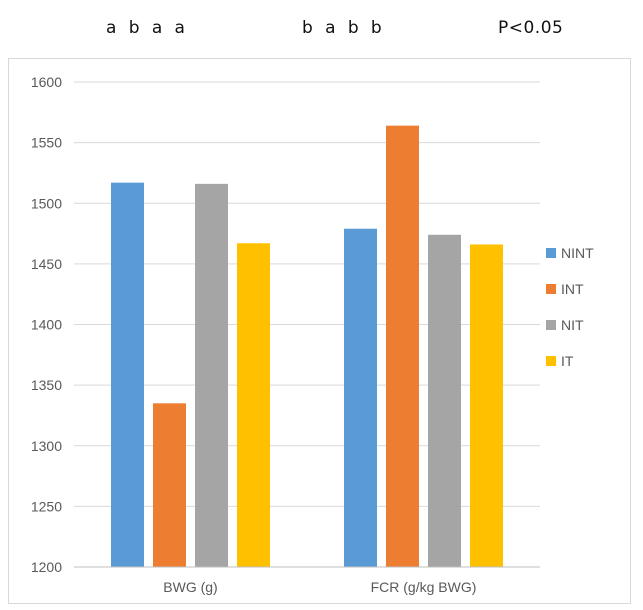  I want to click on legend-label: IT, so click(567, 361).